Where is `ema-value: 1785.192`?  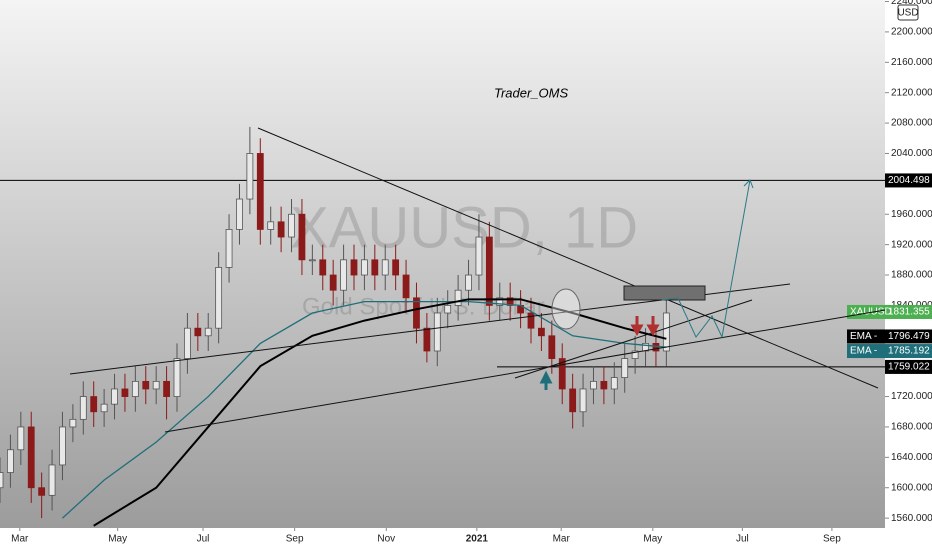
ema-value: 1785.192 is located at coordinates (909, 351).